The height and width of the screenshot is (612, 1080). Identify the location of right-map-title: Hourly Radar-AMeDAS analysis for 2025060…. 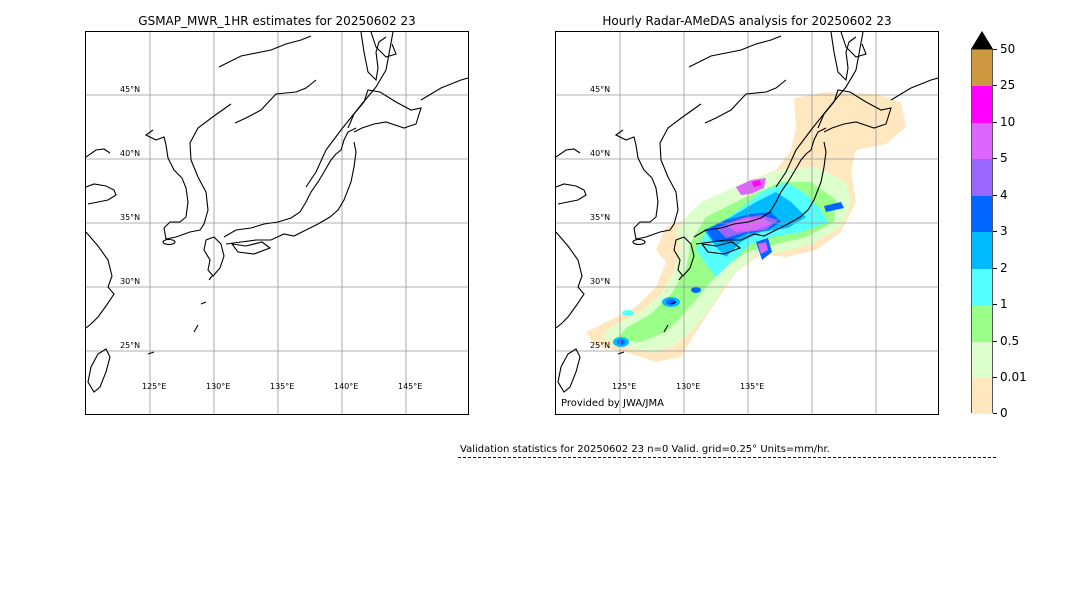
(747, 21).